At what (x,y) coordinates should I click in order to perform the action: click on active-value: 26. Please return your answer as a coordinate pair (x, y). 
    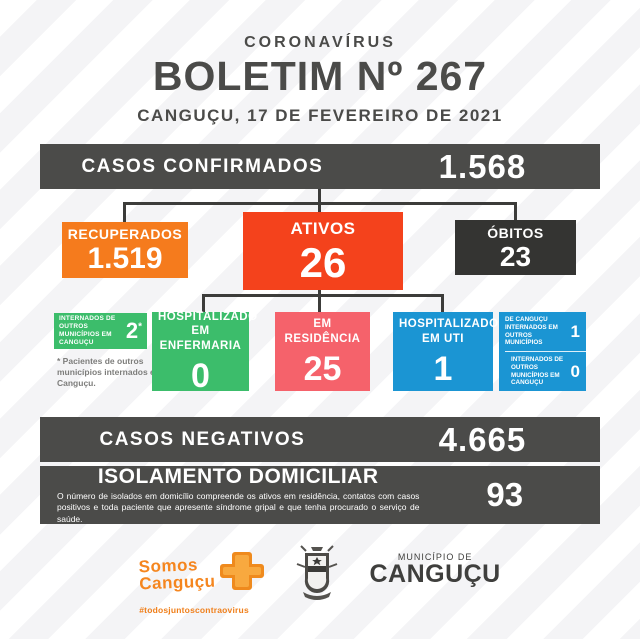
    Looking at the image, I should click on (323, 262).